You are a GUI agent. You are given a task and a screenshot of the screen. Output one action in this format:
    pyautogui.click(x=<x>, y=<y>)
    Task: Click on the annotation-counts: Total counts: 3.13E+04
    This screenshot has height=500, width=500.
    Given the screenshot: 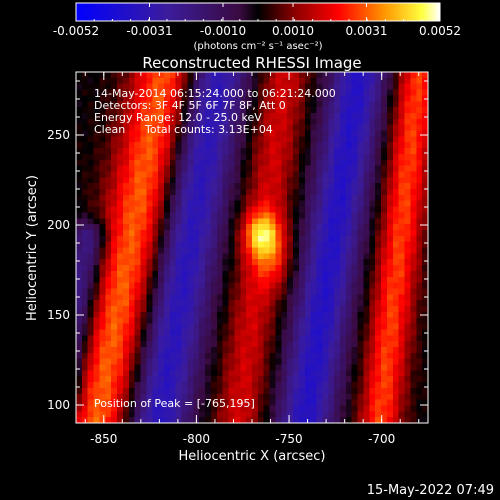 What is the action you would take?
    pyautogui.click(x=208, y=129)
    